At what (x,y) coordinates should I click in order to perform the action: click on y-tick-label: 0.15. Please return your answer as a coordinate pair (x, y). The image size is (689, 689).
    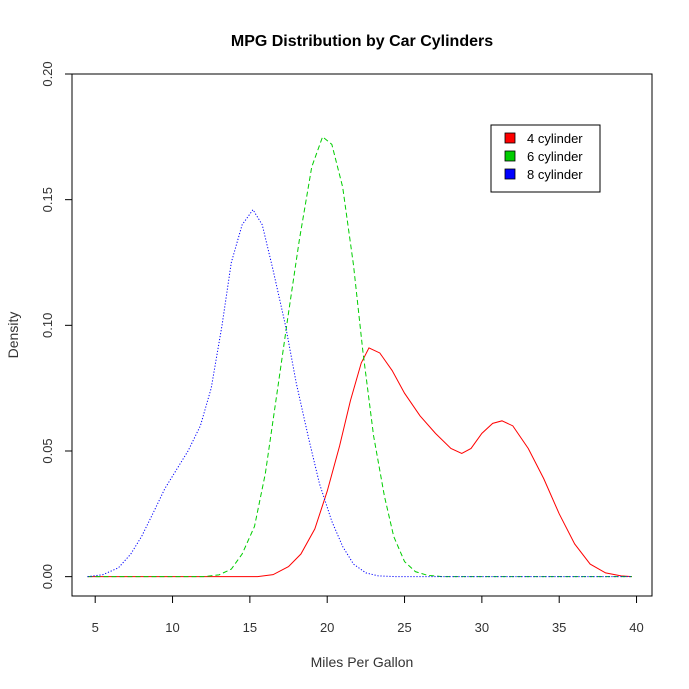
    Looking at the image, I should click on (47, 199).